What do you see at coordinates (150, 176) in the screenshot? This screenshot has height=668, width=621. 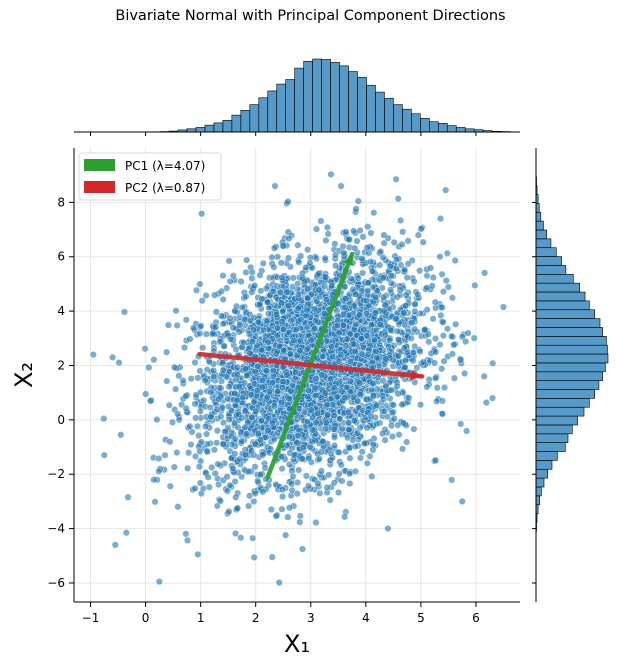 I see `legend: PC1 (λ=4.07) PC2 (λ=0.87)` at bounding box center [150, 176].